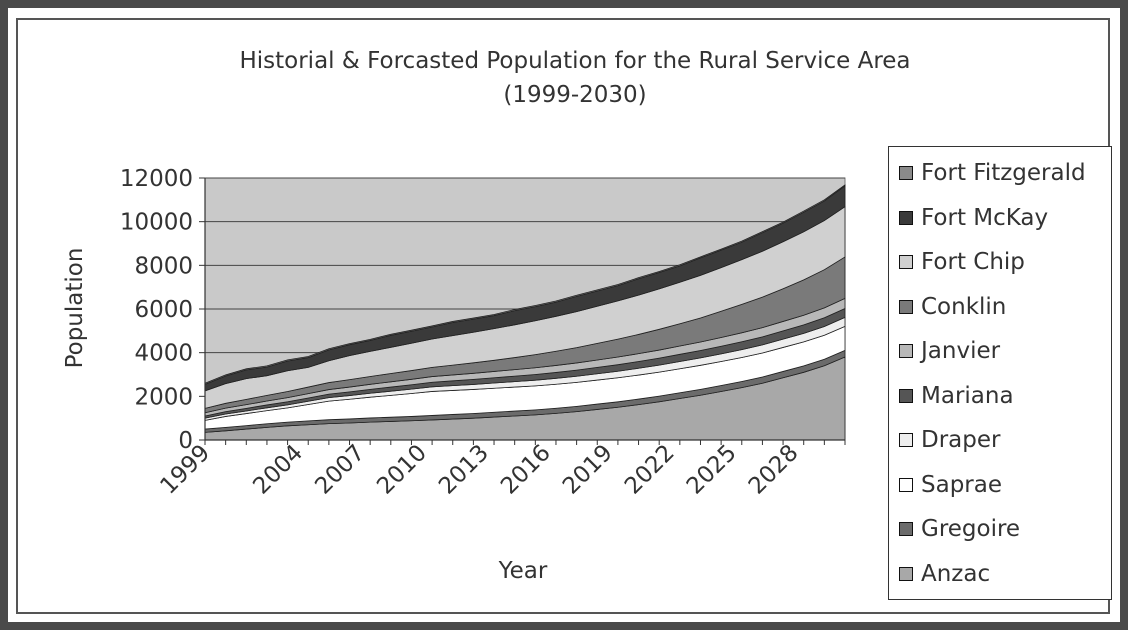  What do you see at coordinates (985, 217) in the screenshot?
I see `legend-label: Fort McKay` at bounding box center [985, 217].